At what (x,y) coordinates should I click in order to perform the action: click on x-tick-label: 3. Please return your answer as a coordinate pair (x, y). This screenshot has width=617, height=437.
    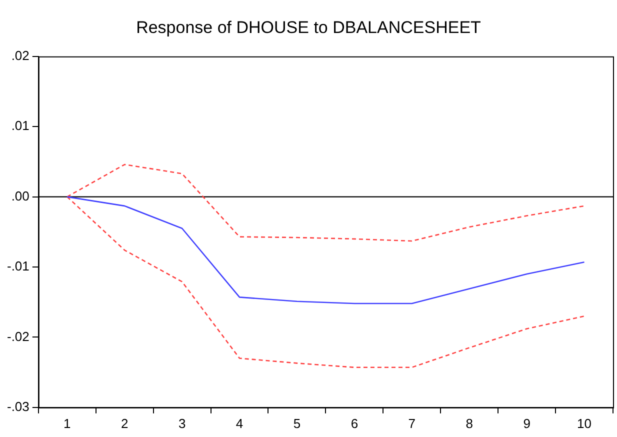
    Looking at the image, I should click on (182, 423).